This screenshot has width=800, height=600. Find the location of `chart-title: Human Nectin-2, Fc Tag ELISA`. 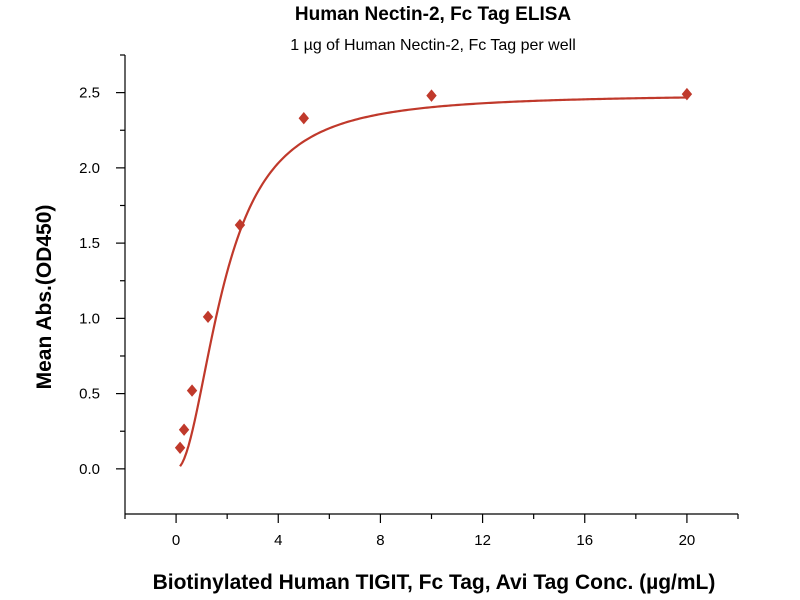

chart-title: Human Nectin-2, Fc Tag ELISA is located at coordinates (433, 14).